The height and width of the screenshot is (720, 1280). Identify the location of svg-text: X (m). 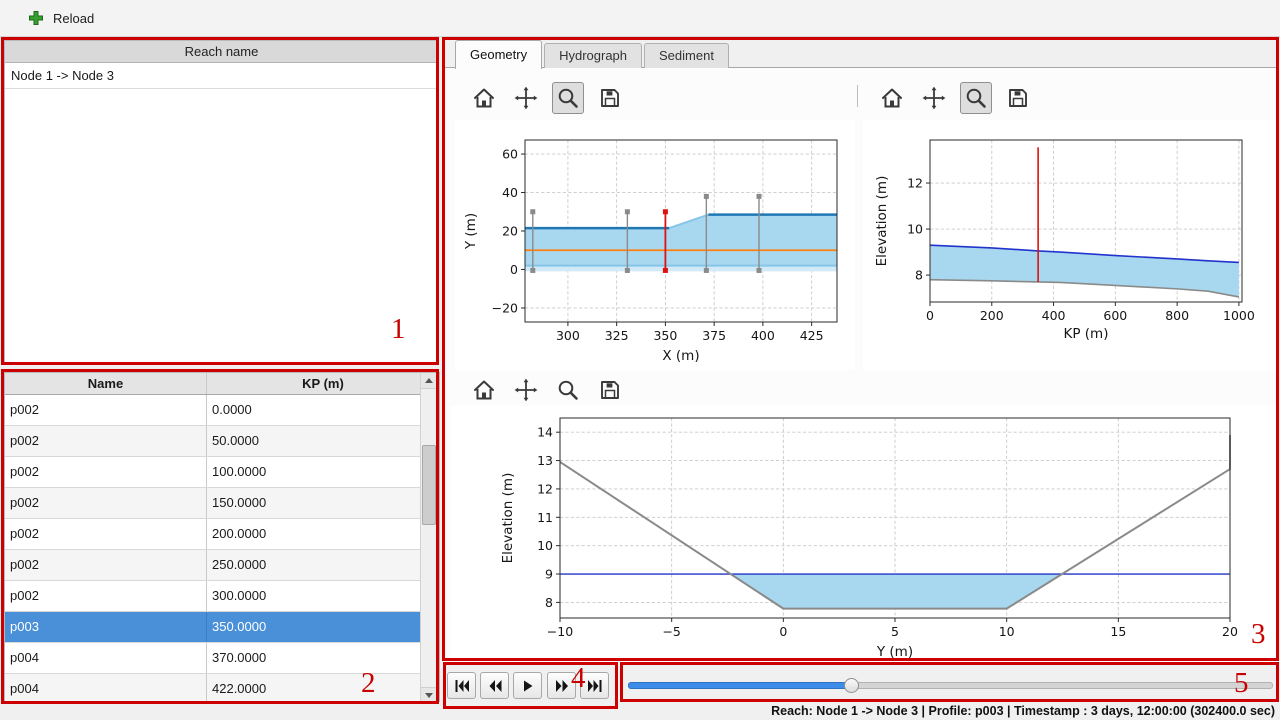
(680, 356).